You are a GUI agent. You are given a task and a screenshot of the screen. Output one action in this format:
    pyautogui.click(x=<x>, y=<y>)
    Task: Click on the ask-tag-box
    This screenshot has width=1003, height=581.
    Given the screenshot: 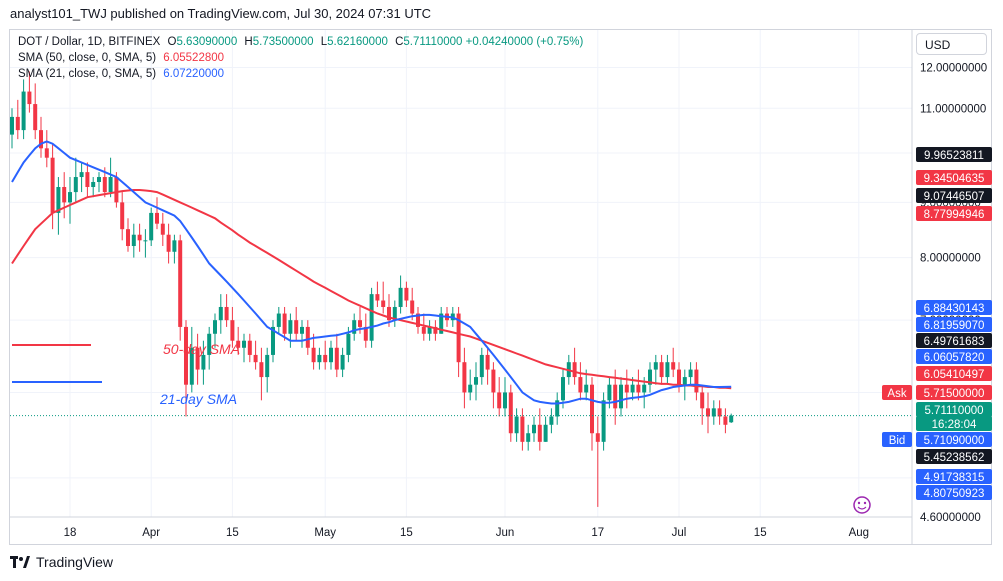 What is the action you would take?
    pyautogui.click(x=897, y=392)
    